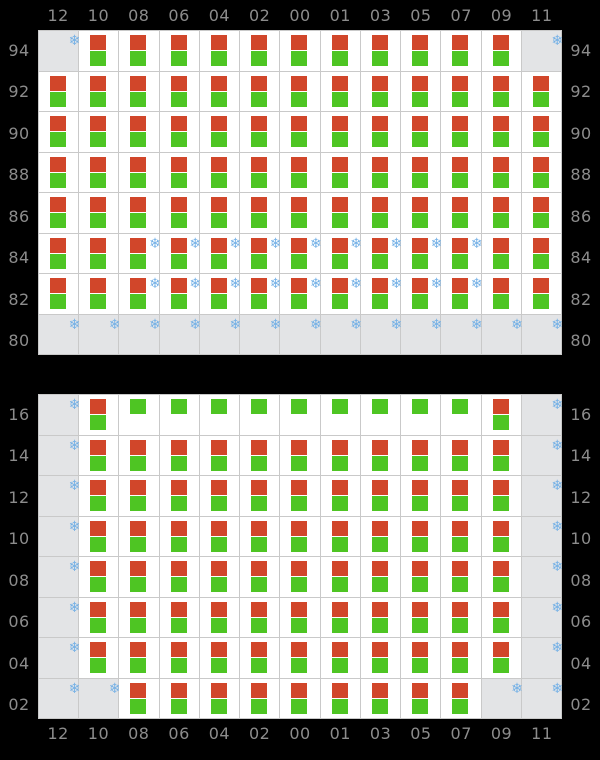  Describe the element at coordinates (139, 733) in the screenshot. I see `column-header-08: 08` at that location.